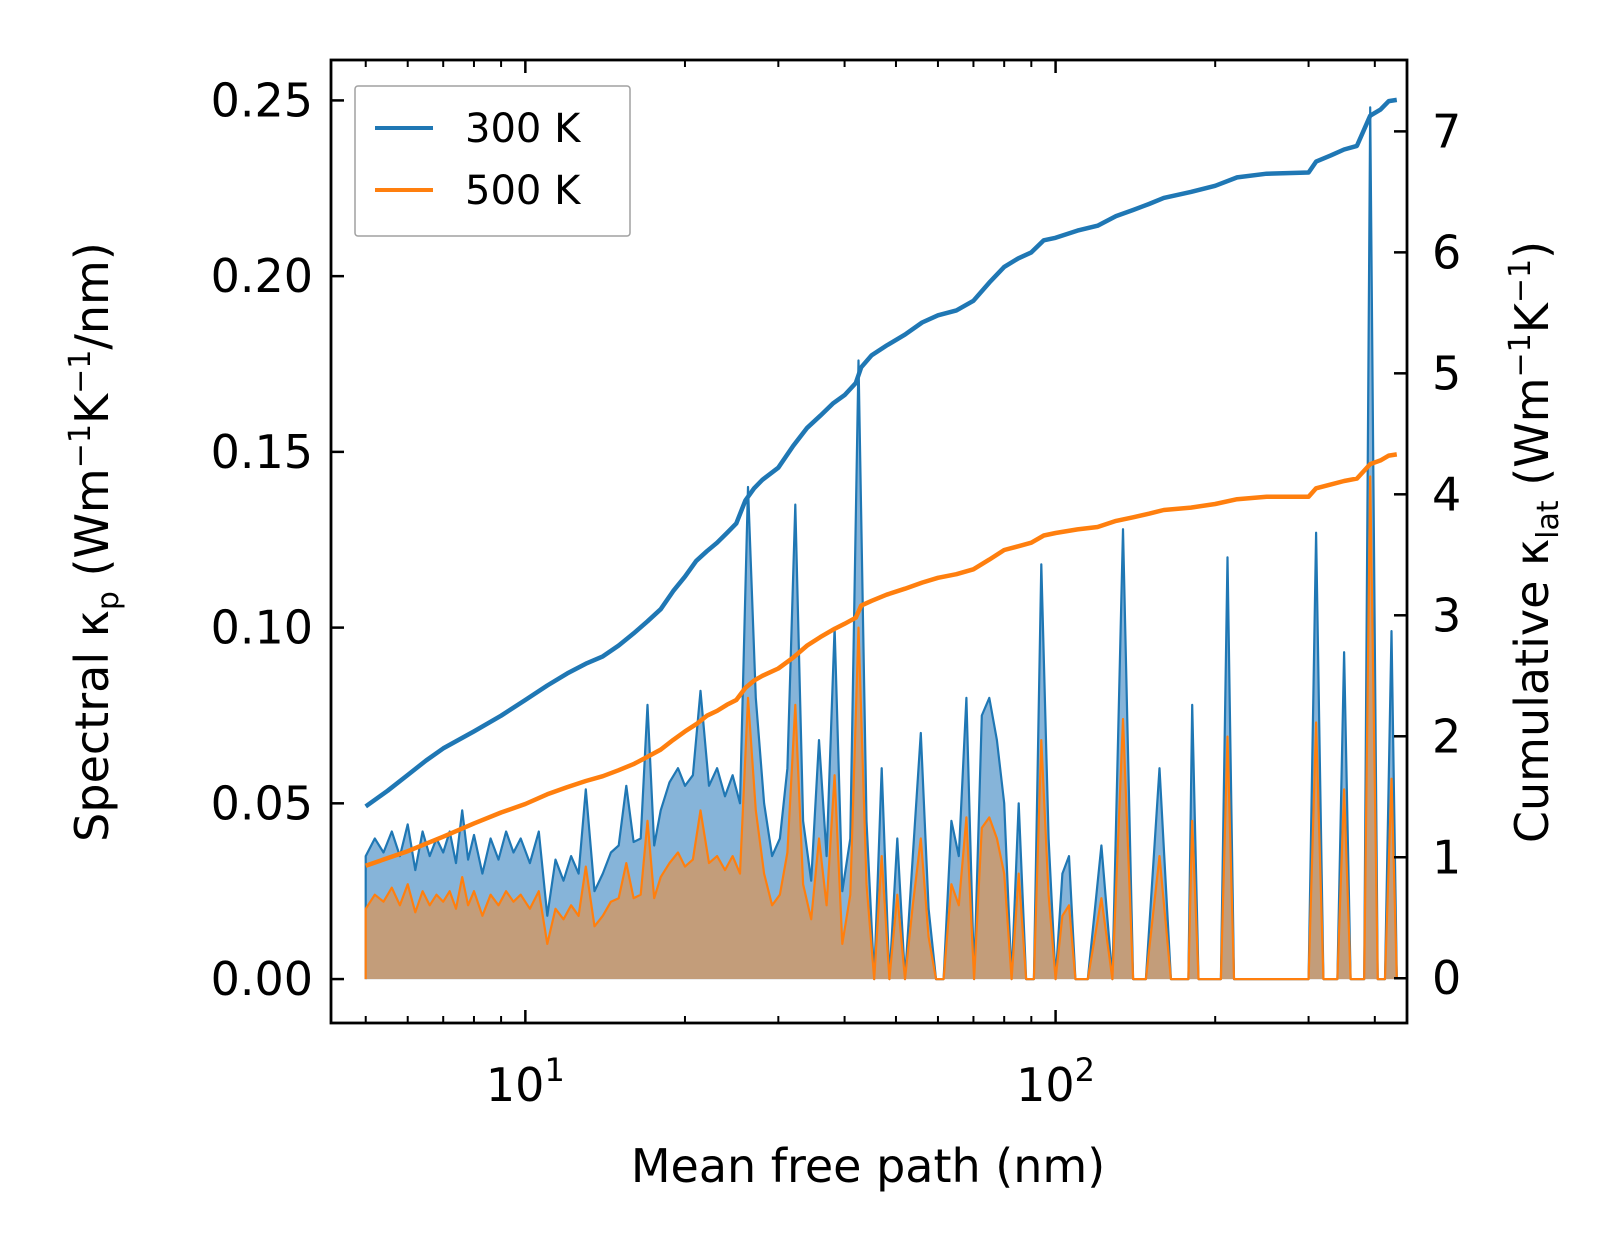  Describe the element at coordinates (523, 191) in the screenshot. I see `legend-label-500k: 500 K` at that location.